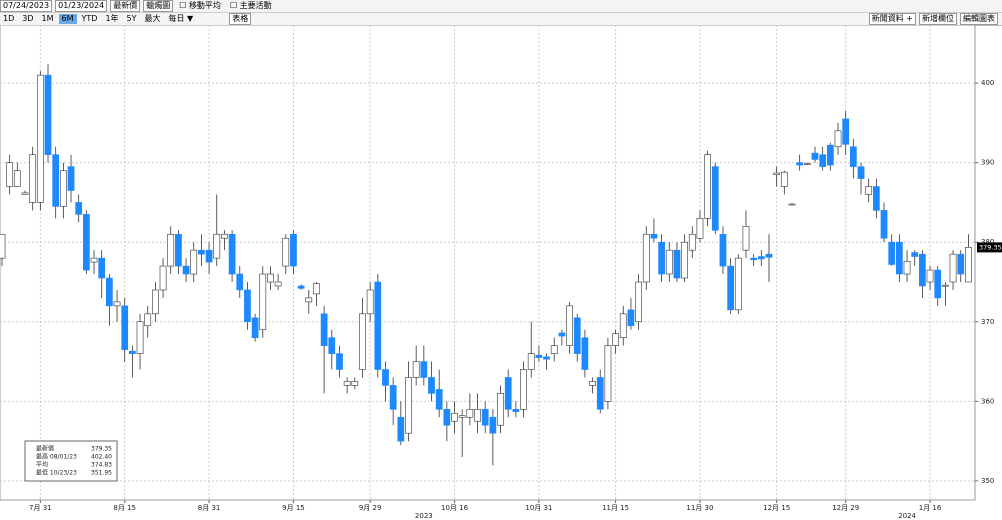 This screenshot has height=520, width=1002. What do you see at coordinates (158, 6) in the screenshot?
I see `chart-kind: 蠟燭圖` at bounding box center [158, 6].